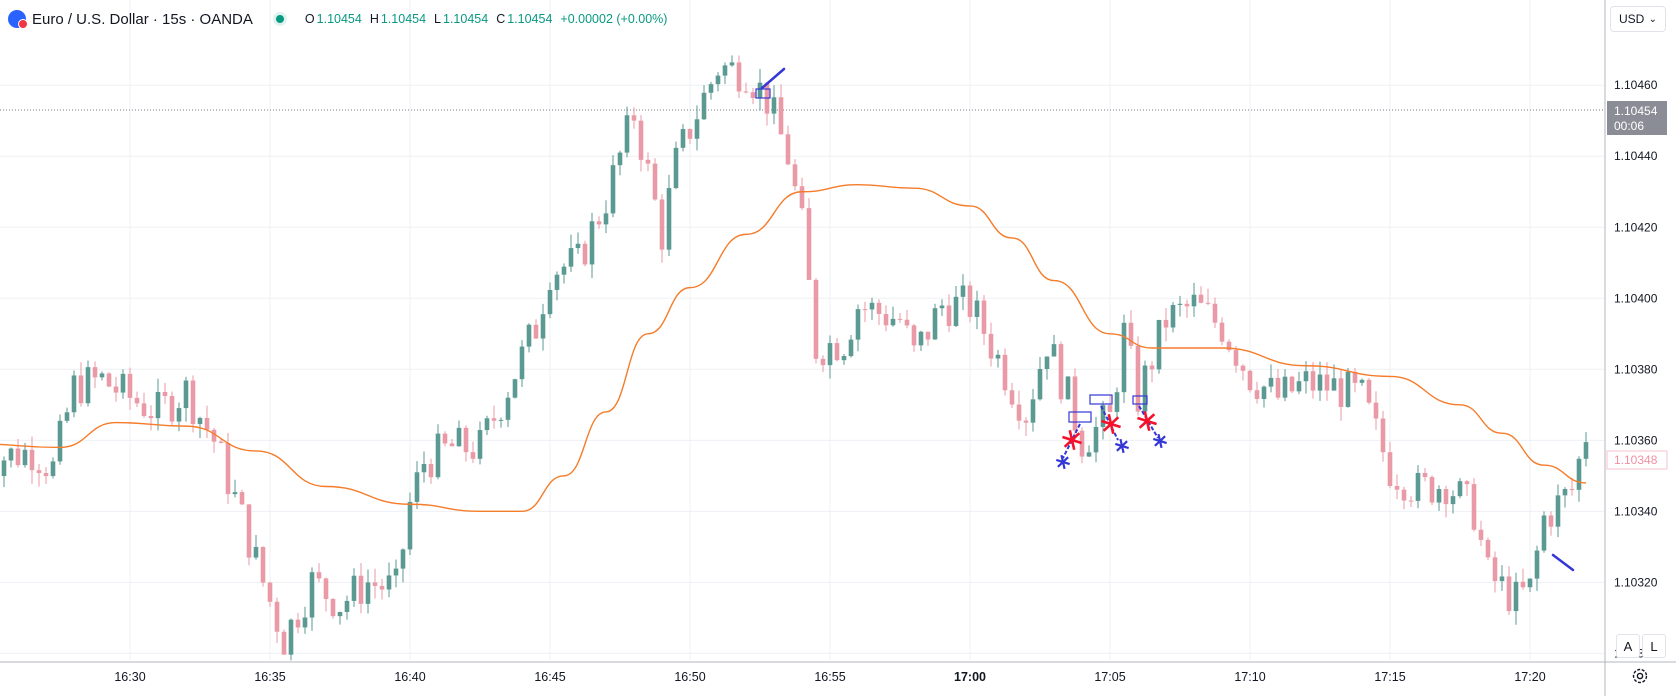 Image resolution: width=1676 pixels, height=696 pixels. Describe the element at coordinates (1249, 677) in the screenshot. I see `time-tick-label: 17:10` at that location.